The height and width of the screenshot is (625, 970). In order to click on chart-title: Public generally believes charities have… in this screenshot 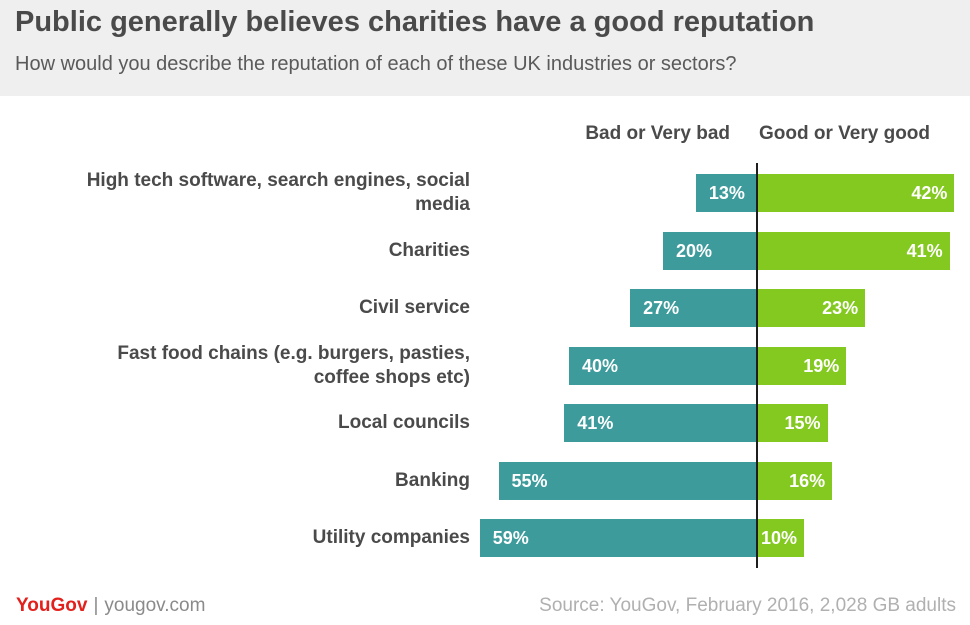, I will do `click(415, 22)`.